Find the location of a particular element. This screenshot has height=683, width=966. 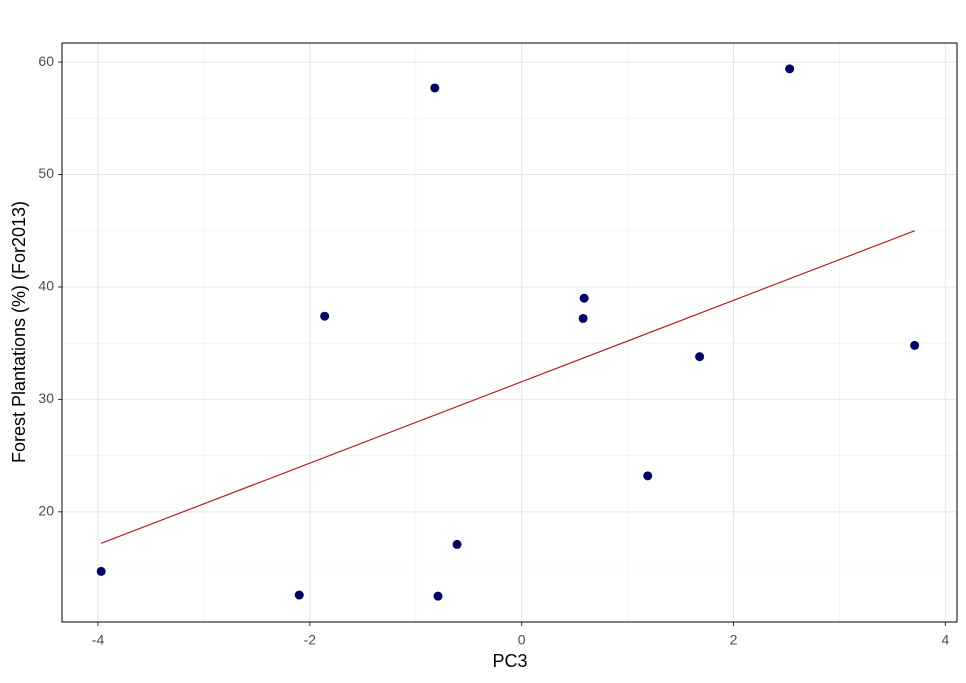

x-tick-label: 0 is located at coordinates (522, 640).